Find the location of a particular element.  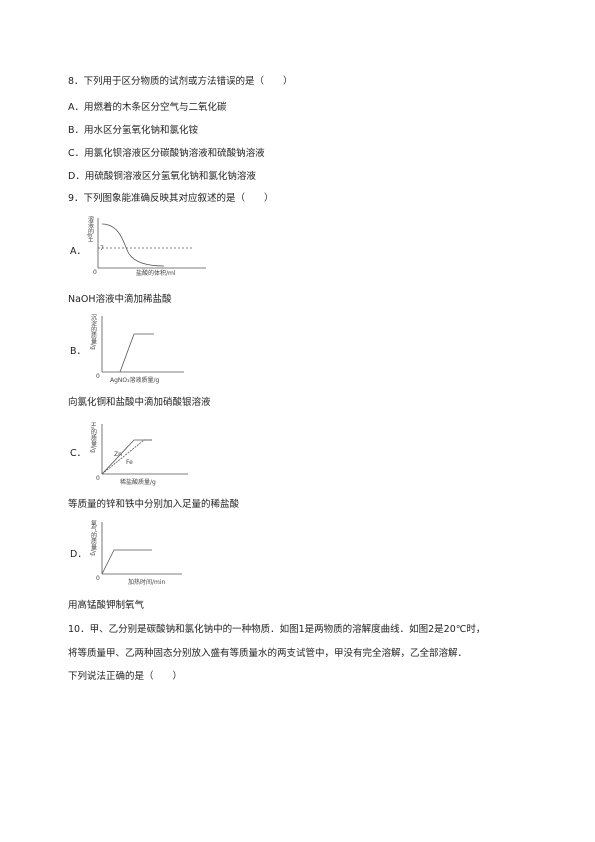

option-label: B． is located at coordinates (78, 351).